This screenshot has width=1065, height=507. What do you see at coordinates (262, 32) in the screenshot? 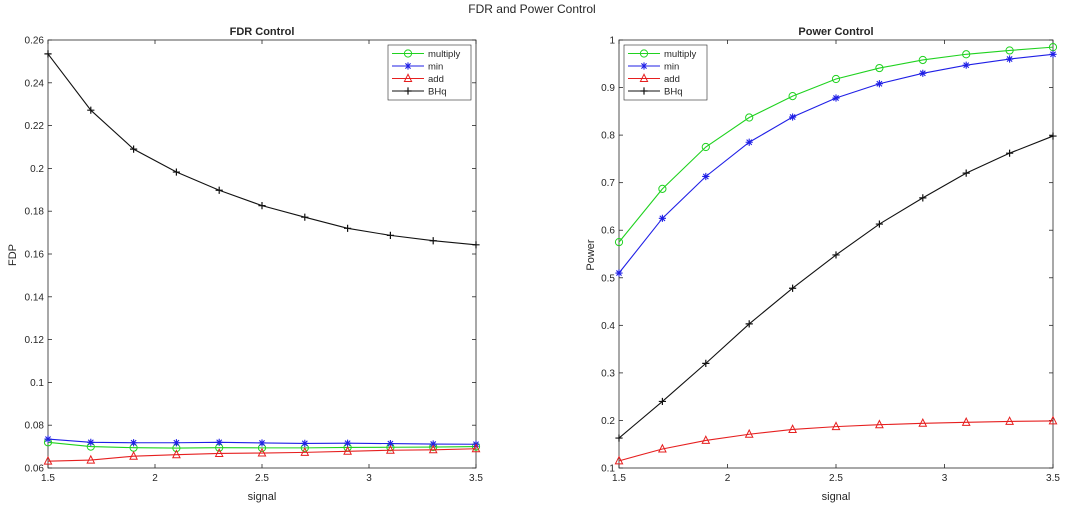
I see `chart-title: FDR Control` at bounding box center [262, 32].